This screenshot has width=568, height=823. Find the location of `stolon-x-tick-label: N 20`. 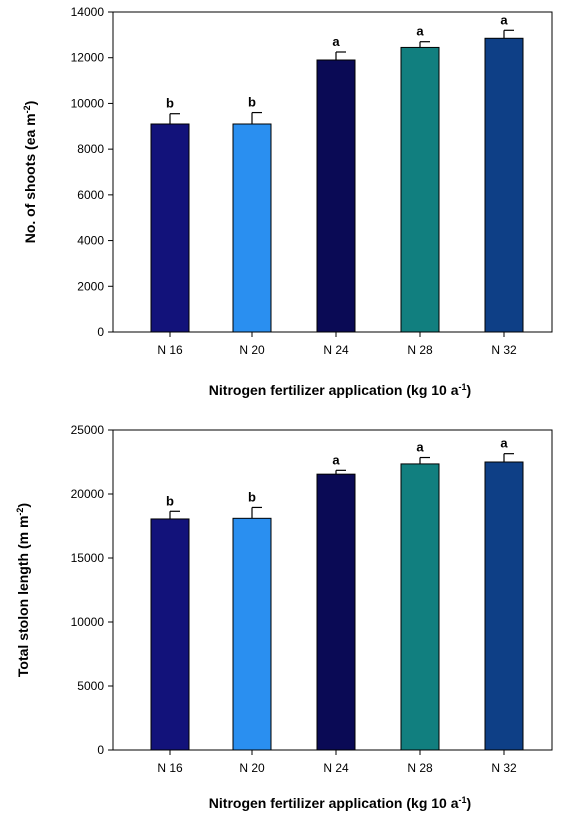

stolon-x-tick-label: N 20 is located at coordinates (252, 768).